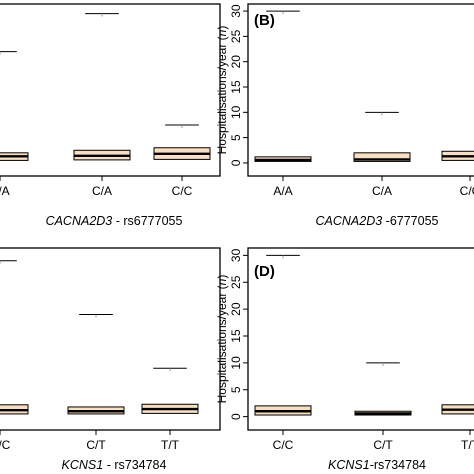  Describe the element at coordinates (410, 221) in the screenshot. I see `x-axis-title-snp: -6777055` at that location.